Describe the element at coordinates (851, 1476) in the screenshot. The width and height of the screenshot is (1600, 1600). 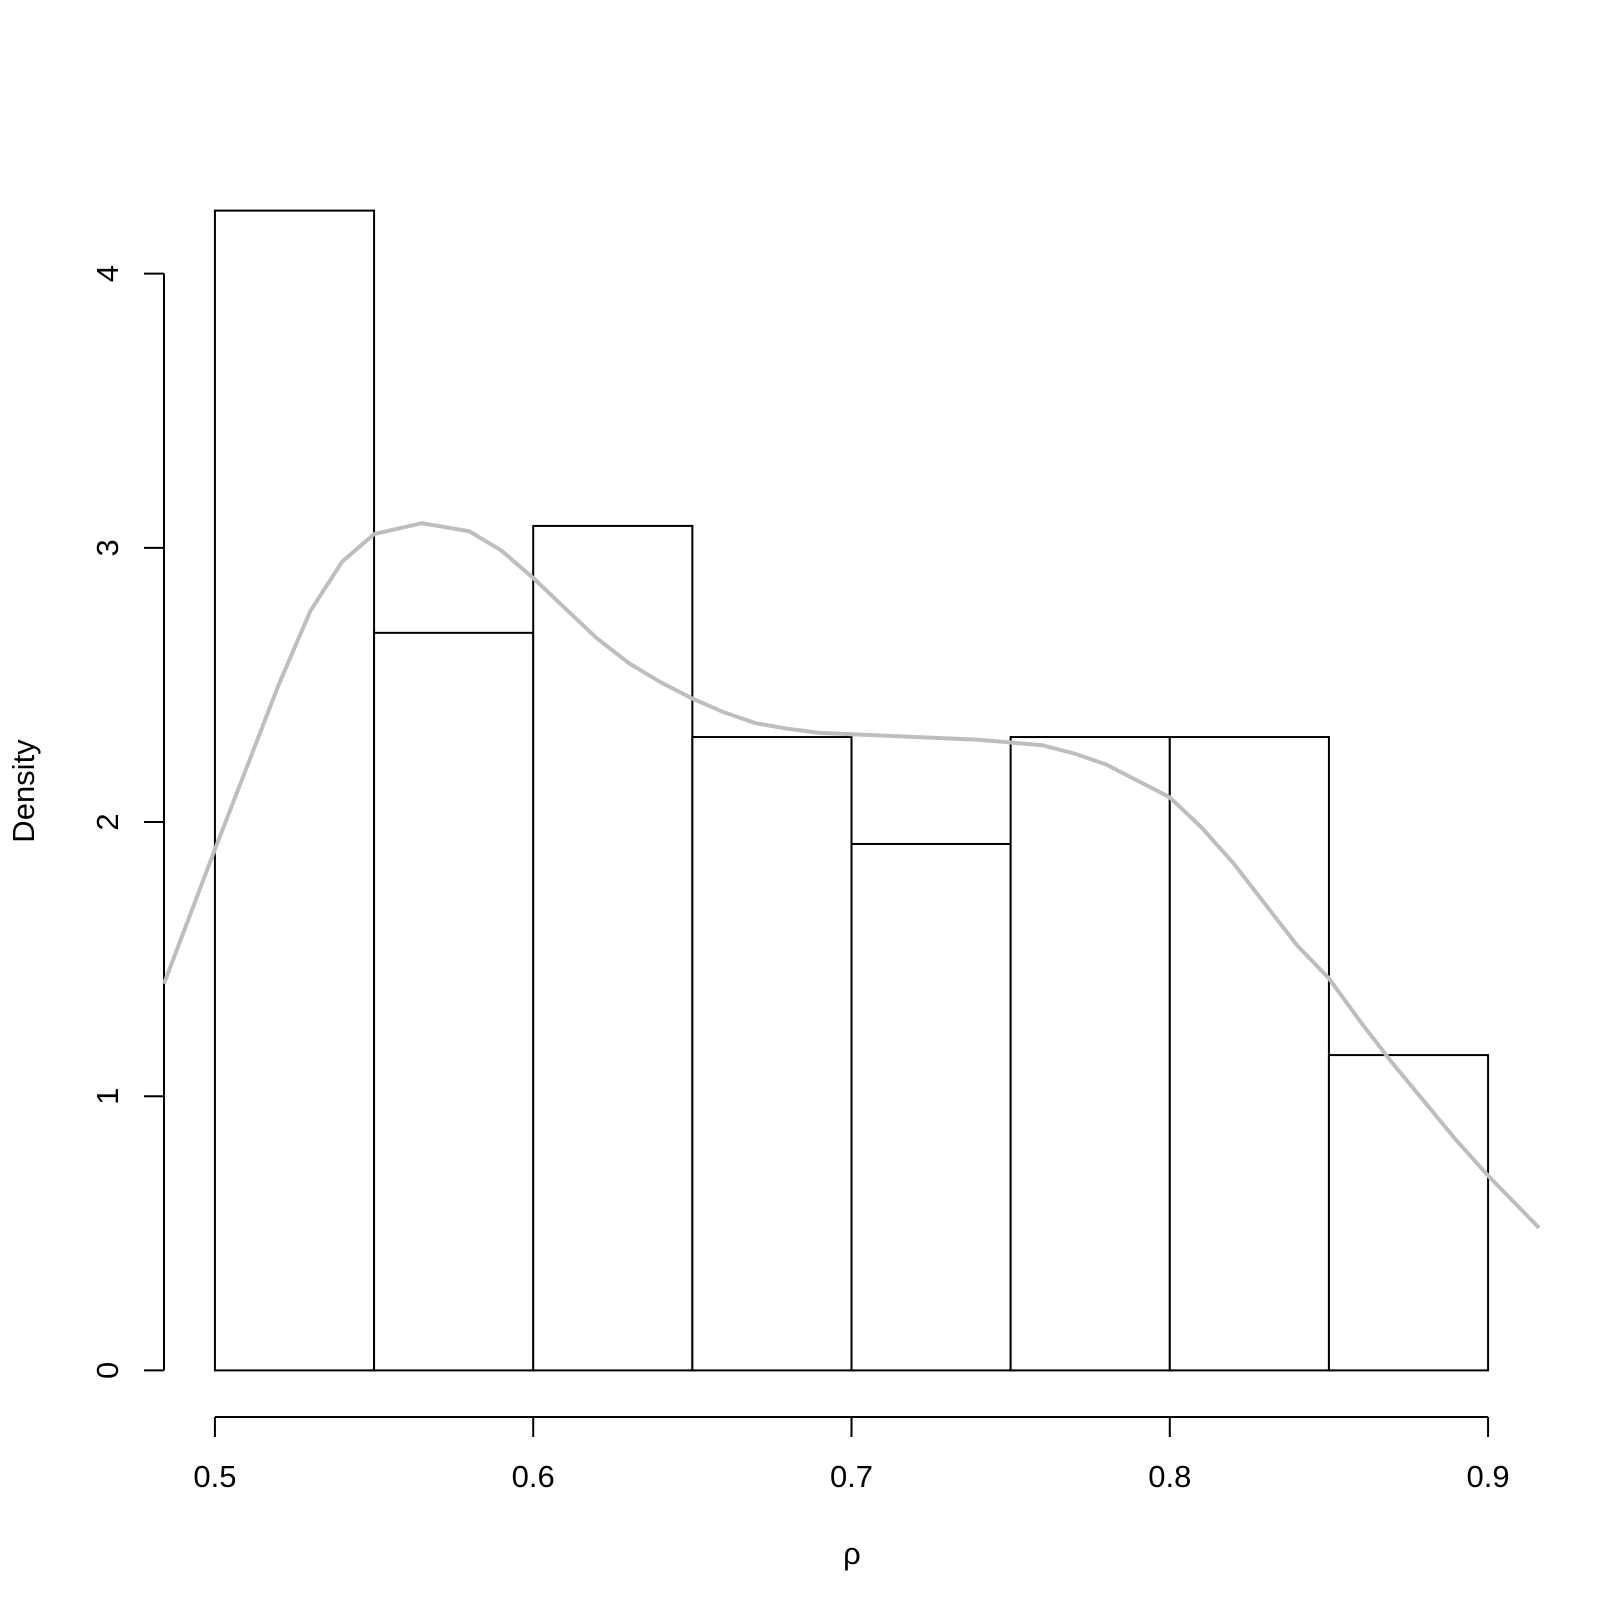
I see `x-tick-label: 0.7` at that location.